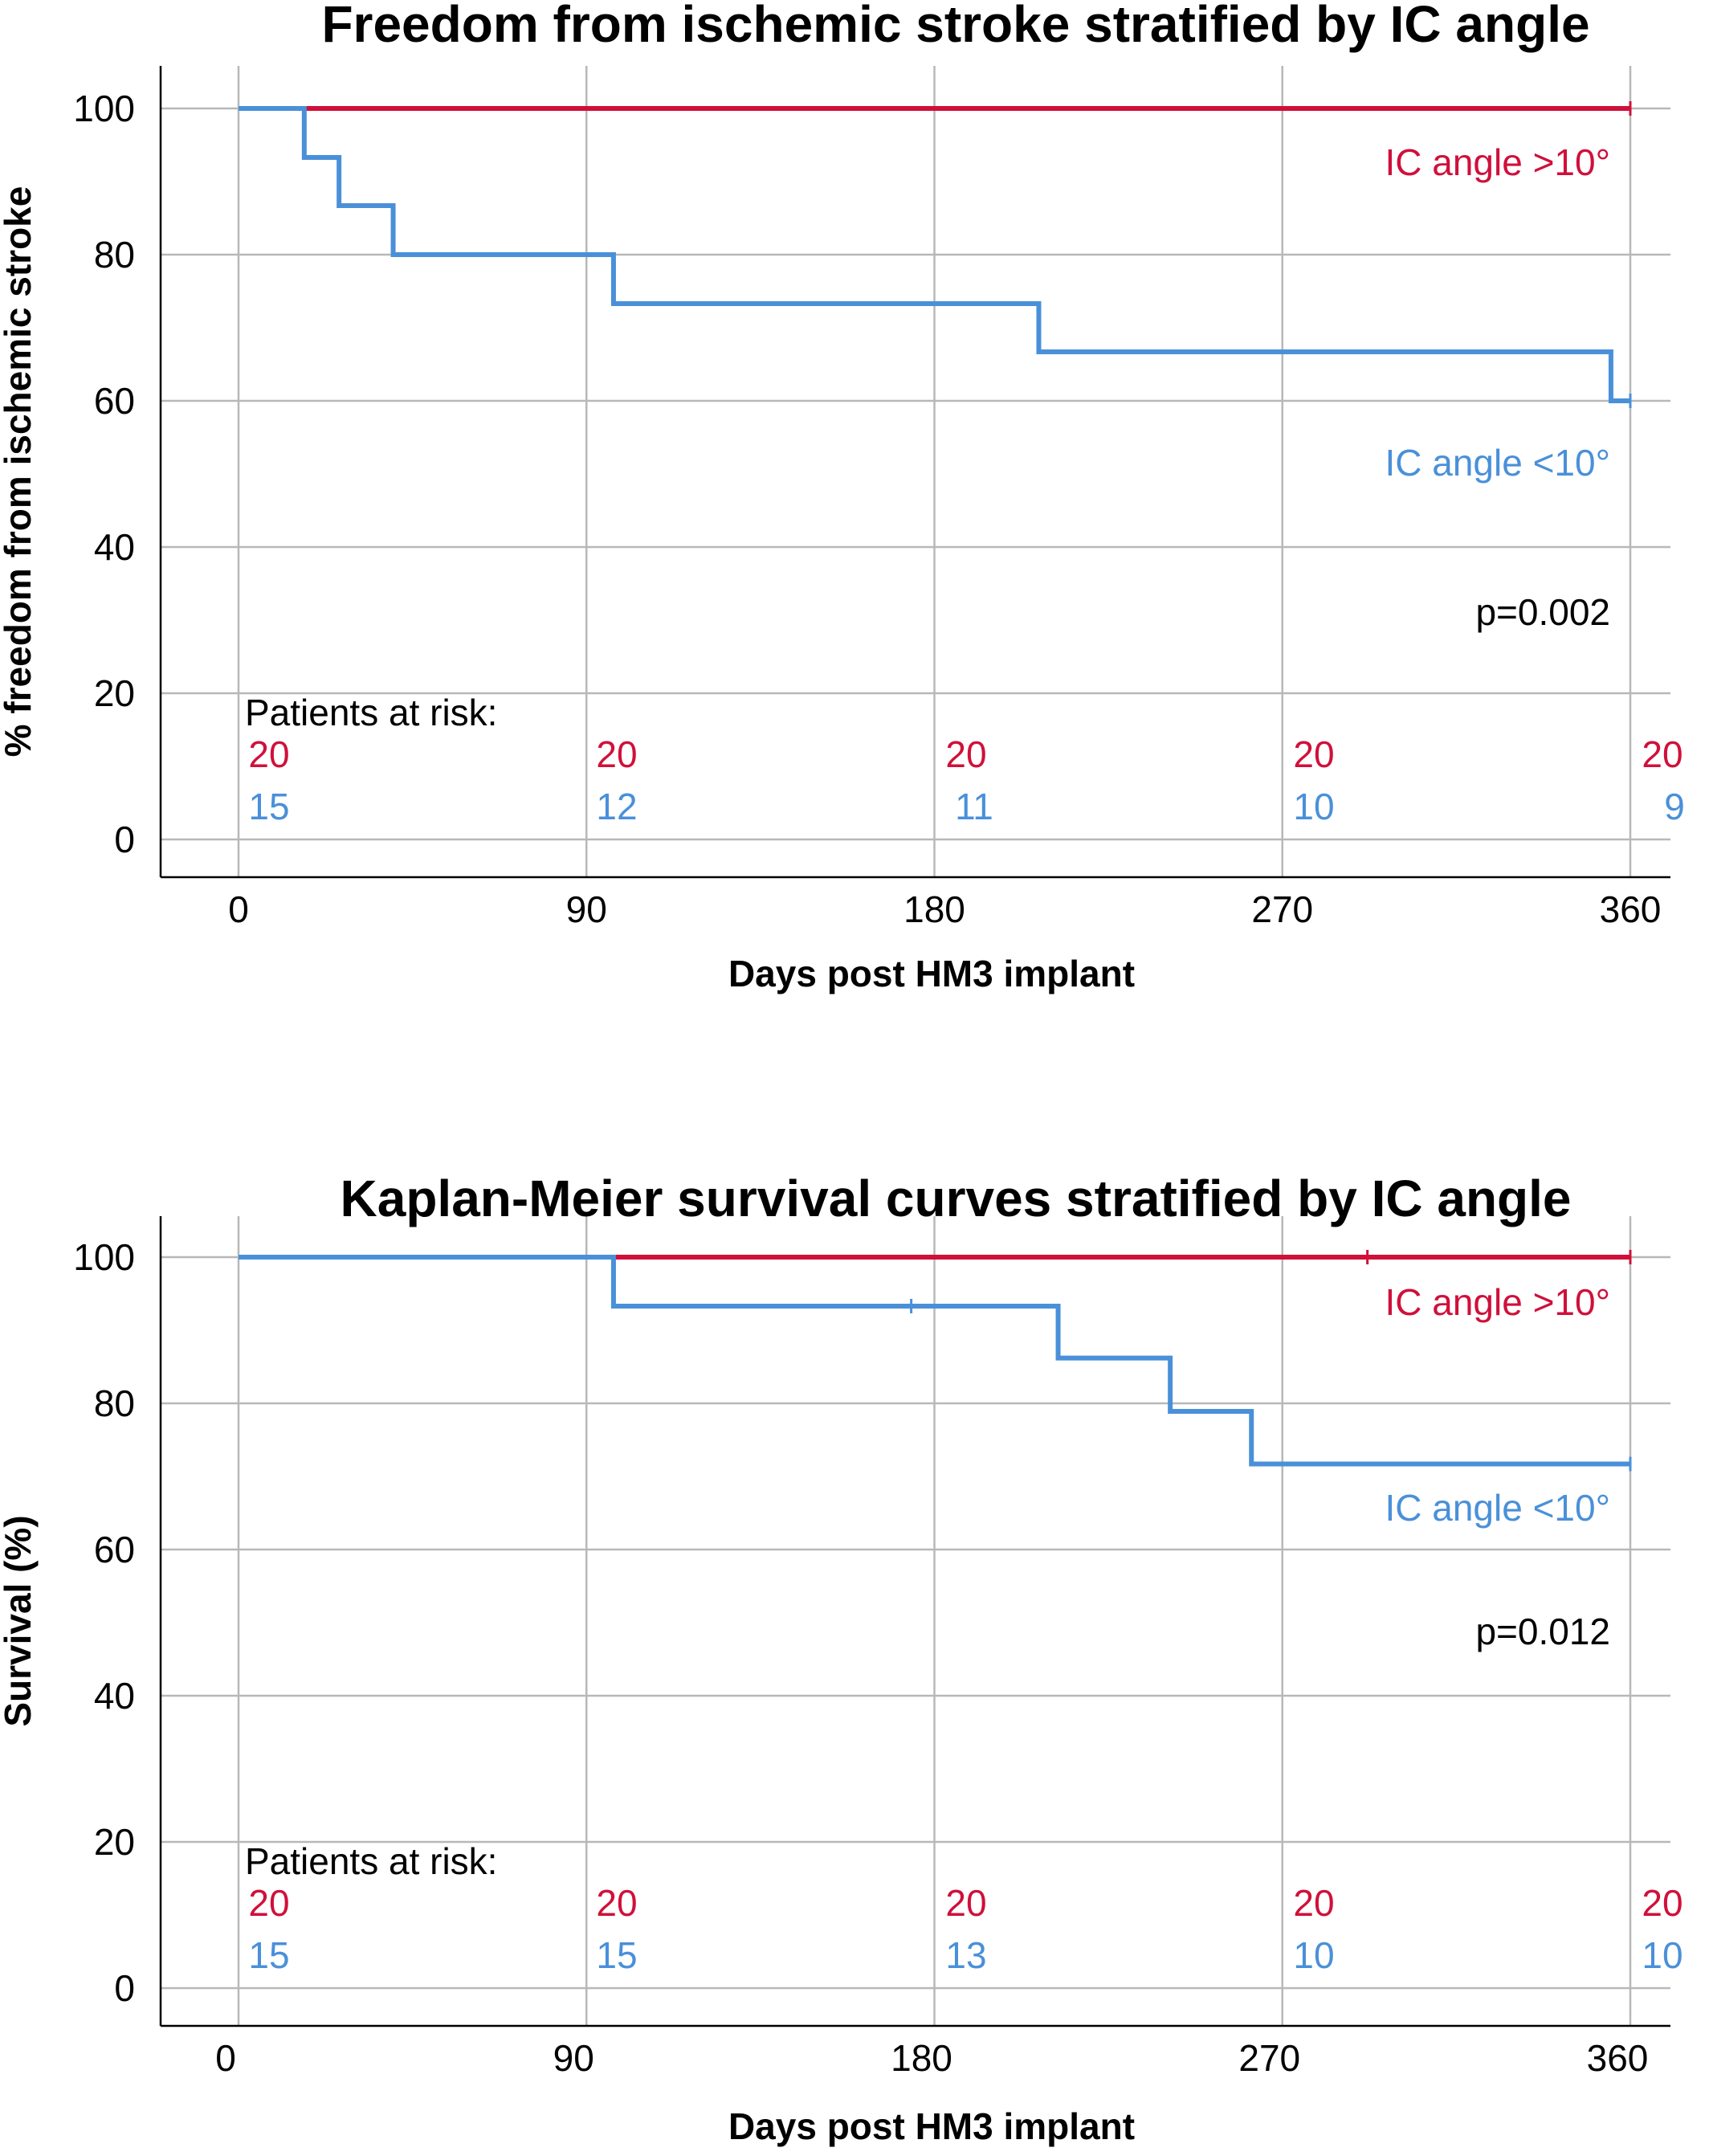 This screenshot has width=1709, height=2156. Describe the element at coordinates (1674, 806) in the screenshot. I see `risk-table-value: 9` at that location.